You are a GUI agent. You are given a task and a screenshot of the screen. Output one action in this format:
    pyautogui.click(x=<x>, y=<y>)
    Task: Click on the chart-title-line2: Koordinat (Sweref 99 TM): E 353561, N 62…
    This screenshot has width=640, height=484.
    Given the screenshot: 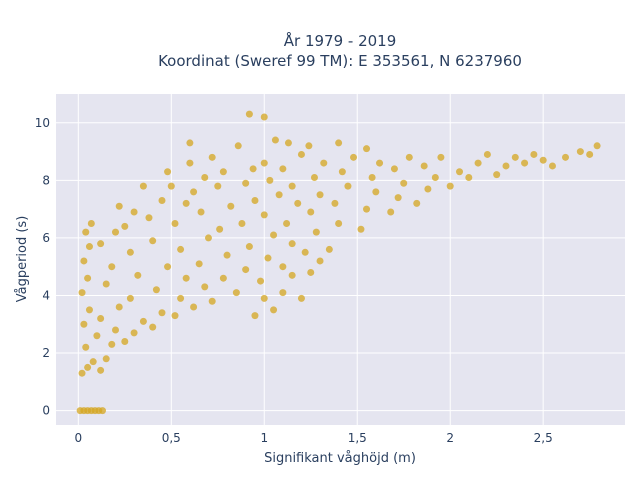 What is the action you would take?
    pyautogui.click(x=340, y=61)
    